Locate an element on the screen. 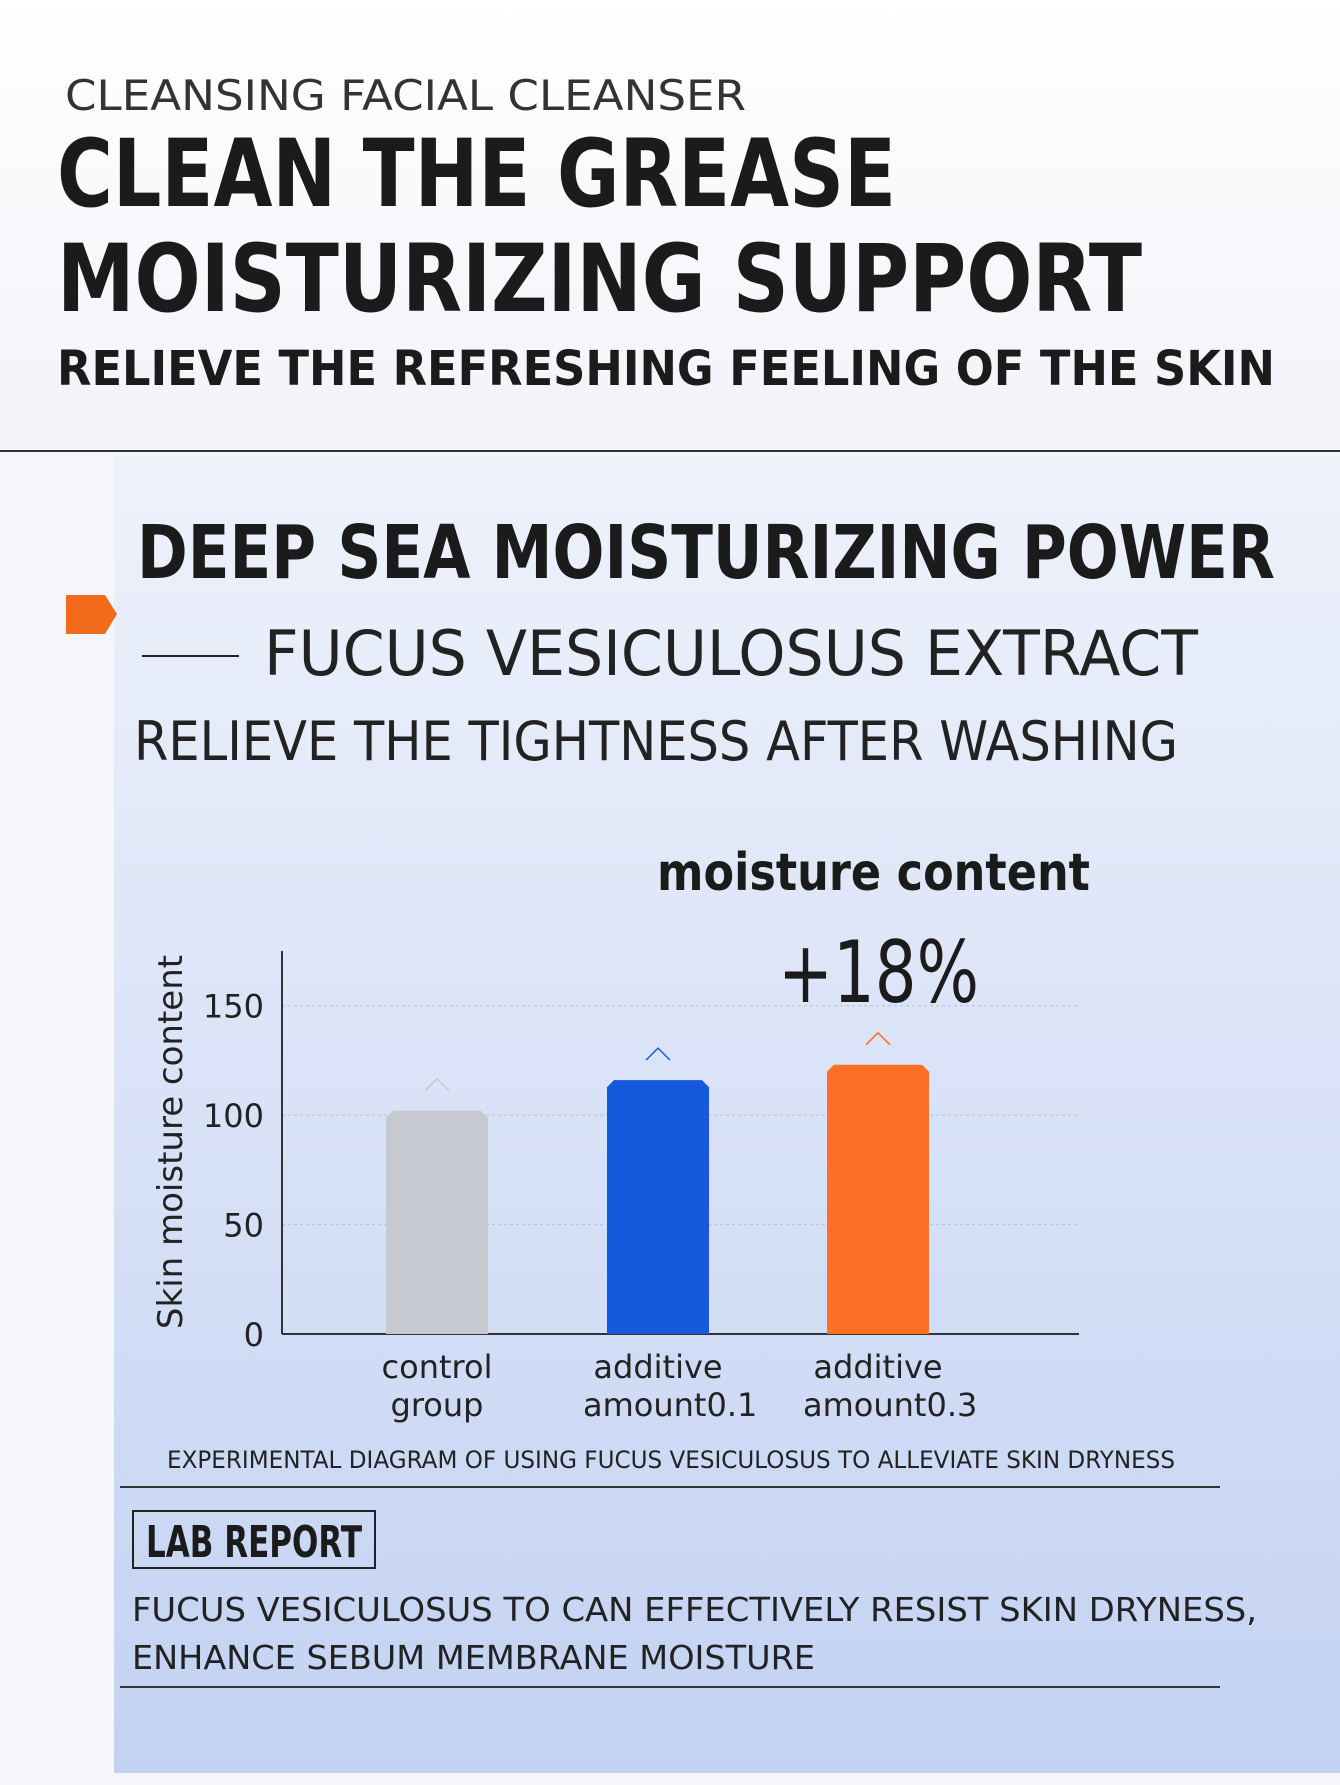 This screenshot has width=1340, height=1785. lab-title: LAB REPORT is located at coordinates (254, 1542).